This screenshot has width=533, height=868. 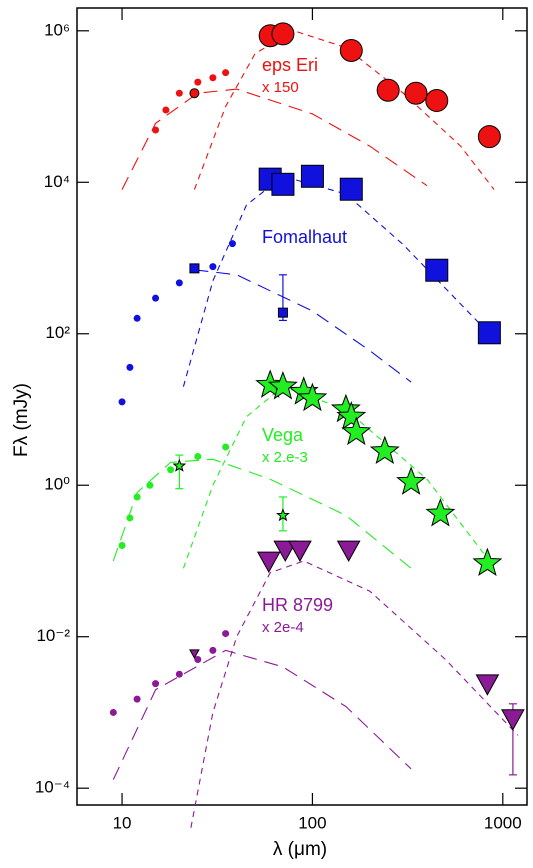 I want to click on y-axis-label: Fλ (mJy), so click(x=21, y=420).